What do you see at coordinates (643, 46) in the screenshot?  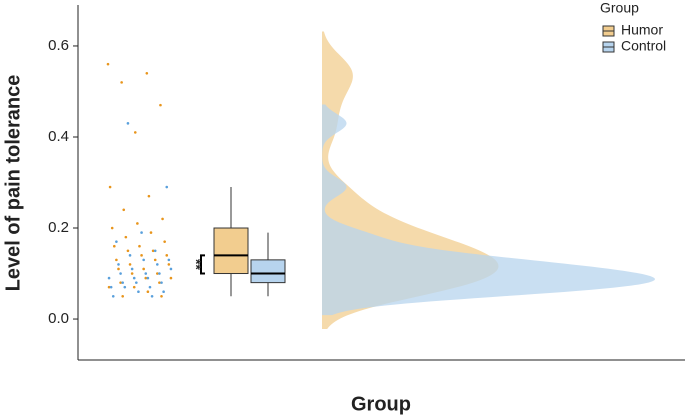 I see `legend-label: Control` at bounding box center [643, 46].